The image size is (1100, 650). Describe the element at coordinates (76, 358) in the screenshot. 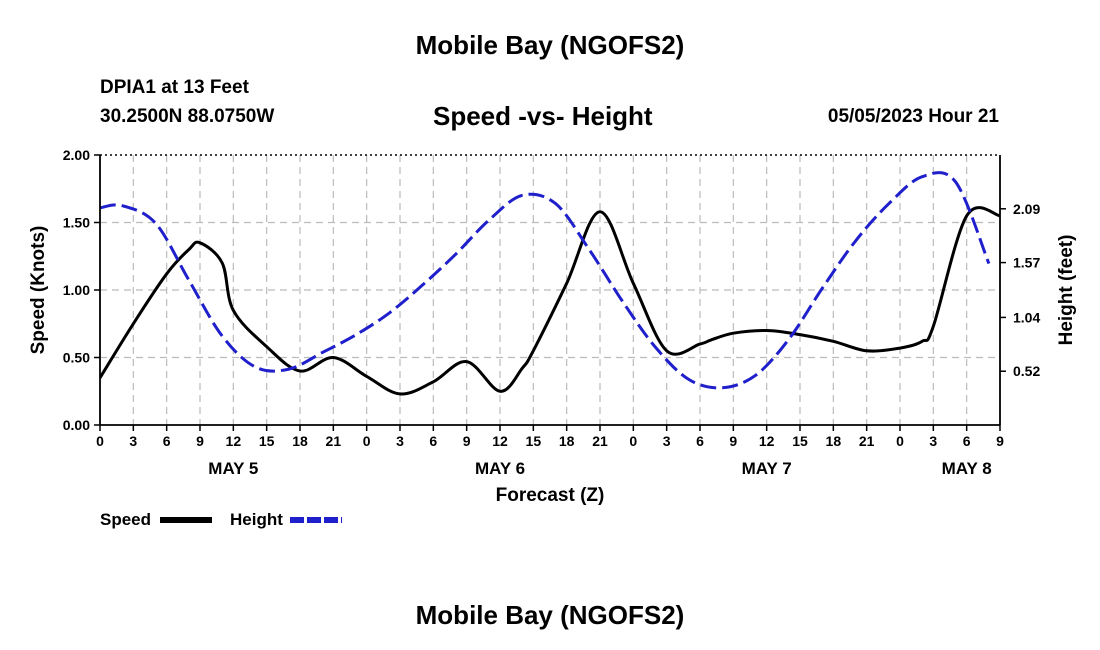

I see `y-tick-label: 0.50` at that location.